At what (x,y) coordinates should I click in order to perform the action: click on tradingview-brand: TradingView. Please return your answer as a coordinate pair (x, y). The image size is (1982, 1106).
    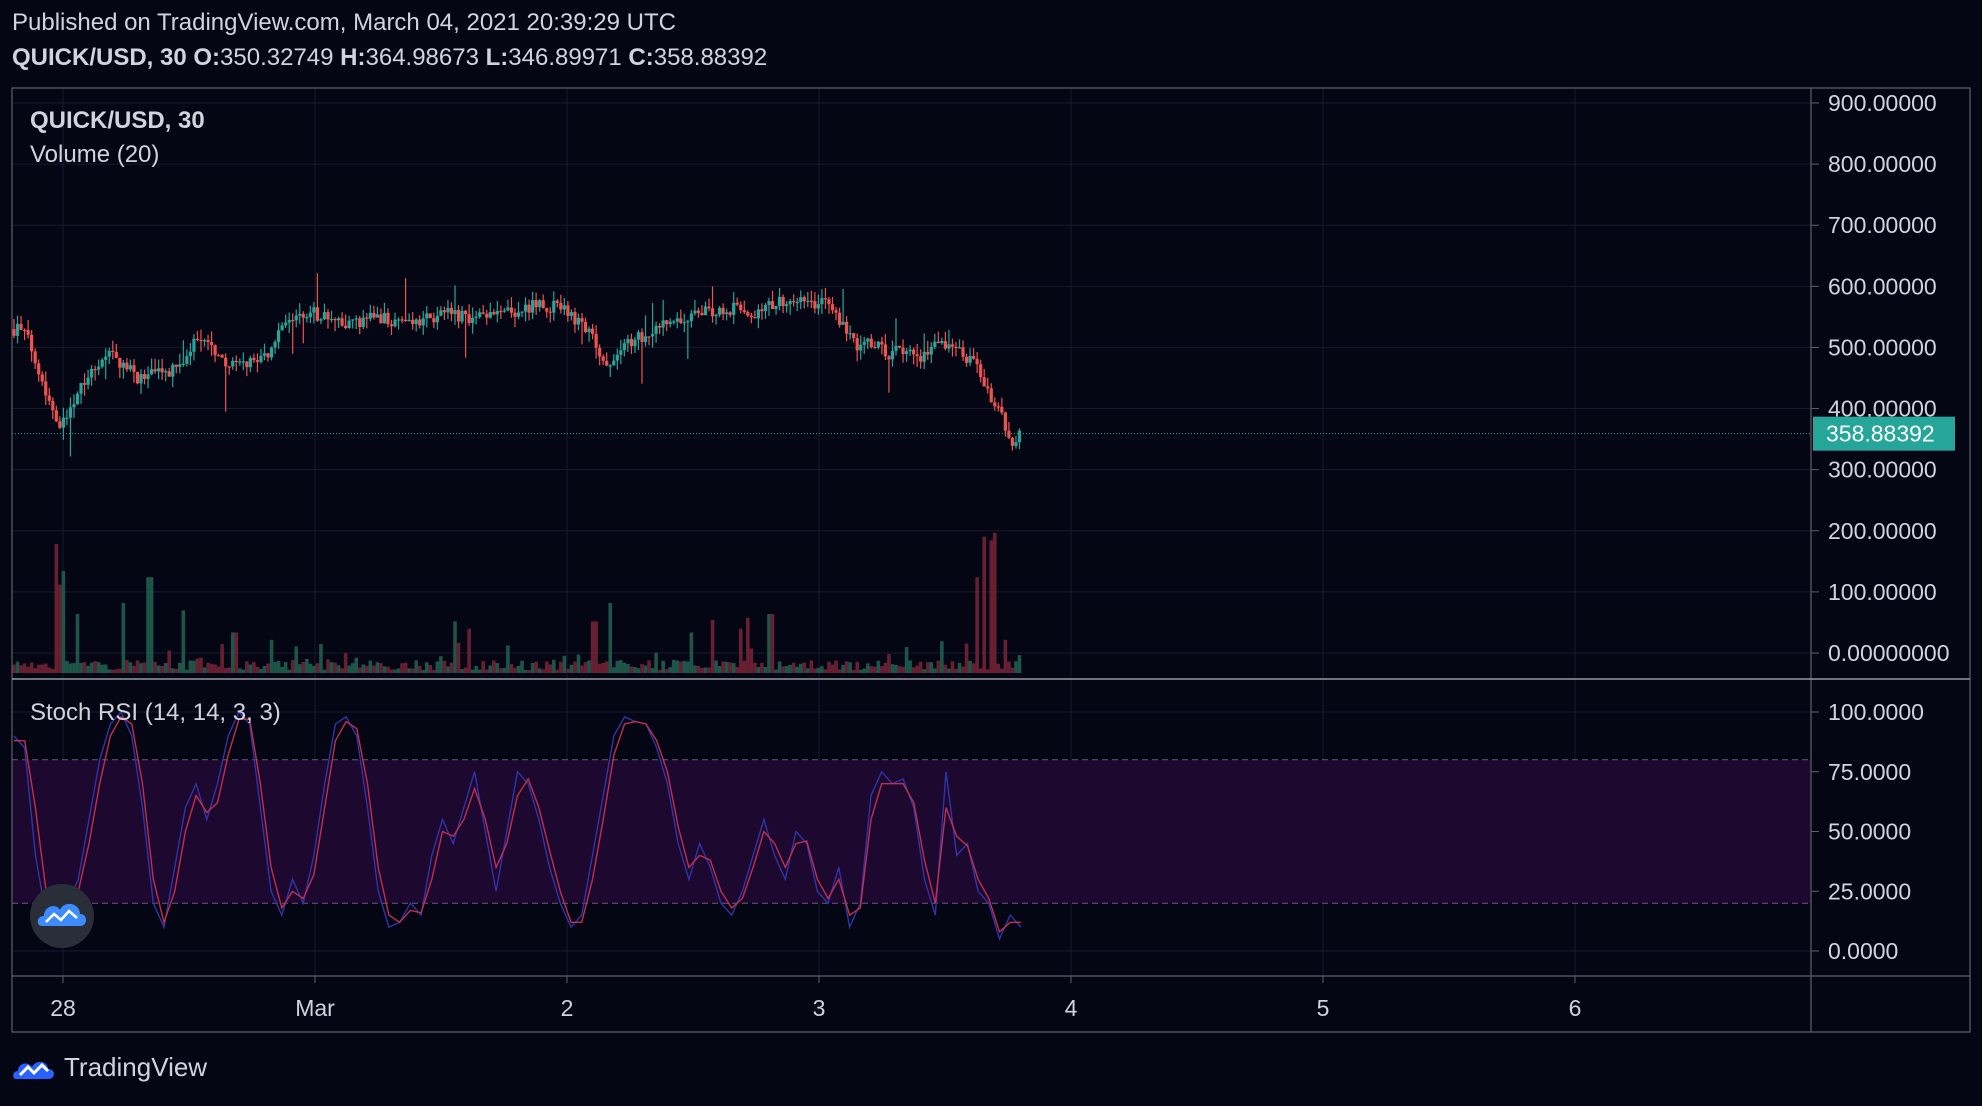
    Looking at the image, I should click on (109, 1067).